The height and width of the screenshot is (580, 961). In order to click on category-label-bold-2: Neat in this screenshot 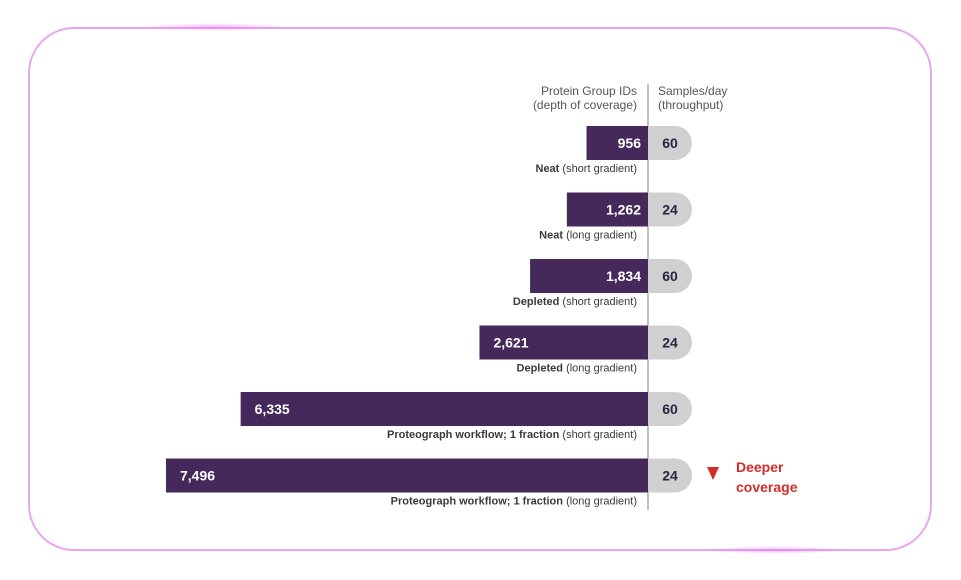, I will do `click(551, 236)`.